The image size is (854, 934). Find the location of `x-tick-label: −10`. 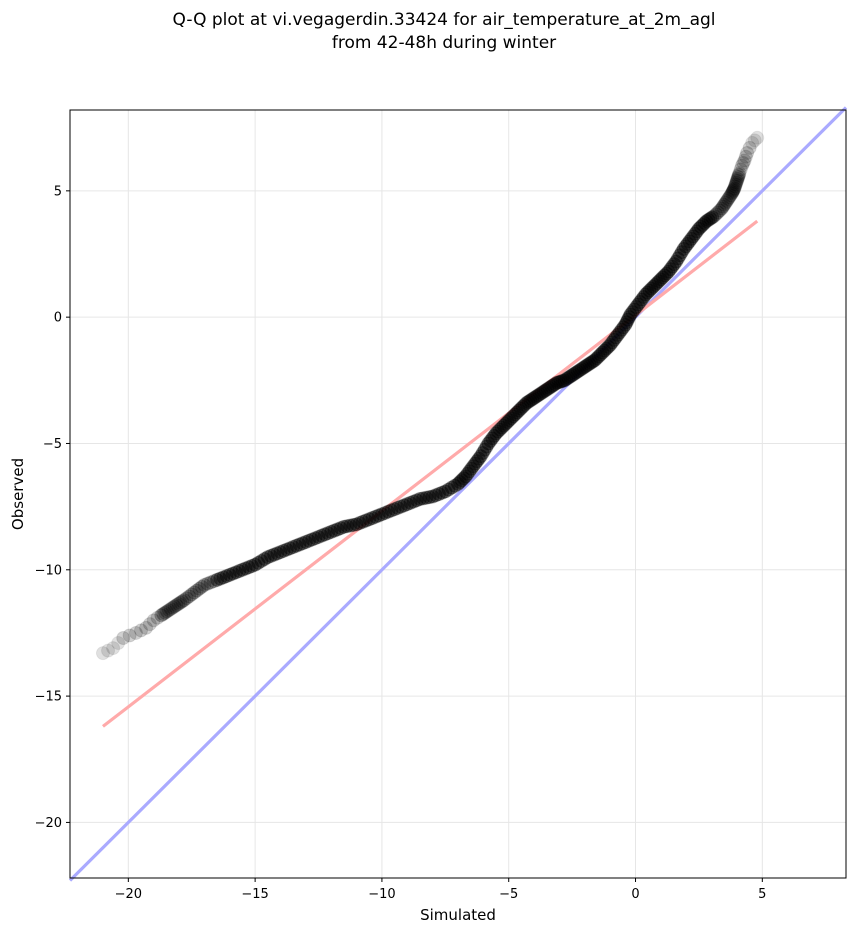

x-tick-label: −10 is located at coordinates (381, 894).